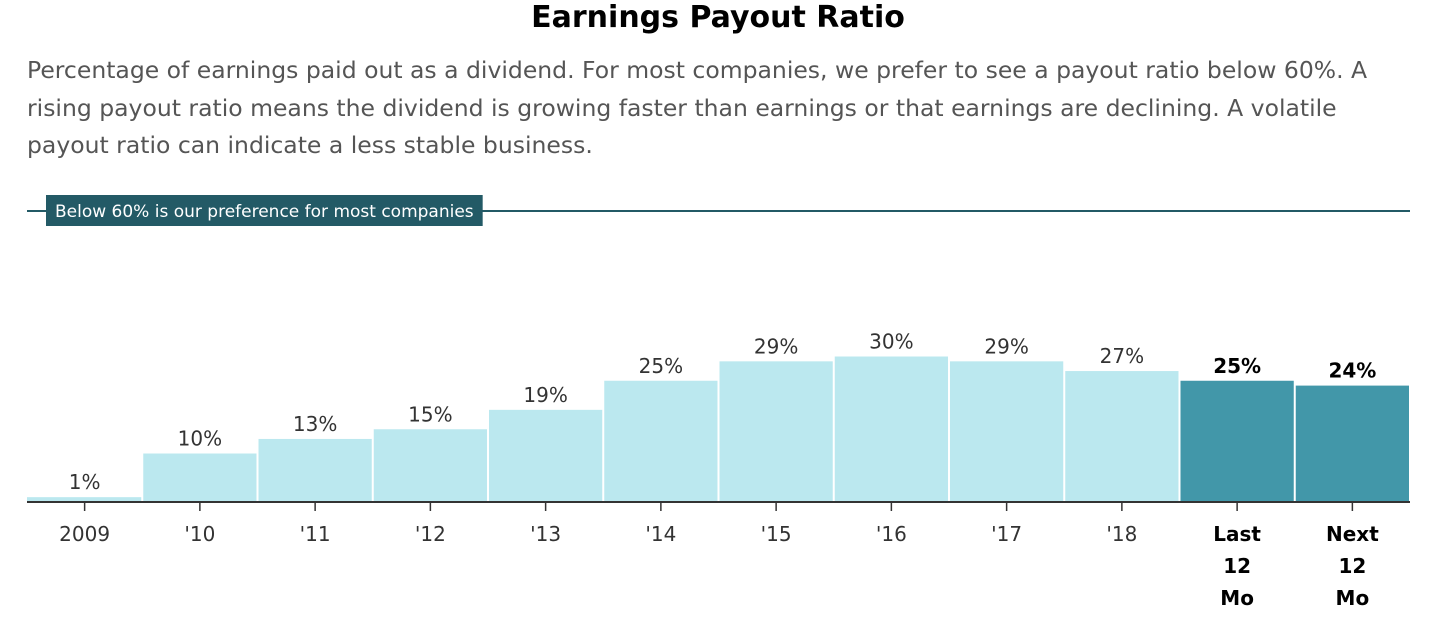  I want to click on x-tick-label-line: '11, so click(315, 534).